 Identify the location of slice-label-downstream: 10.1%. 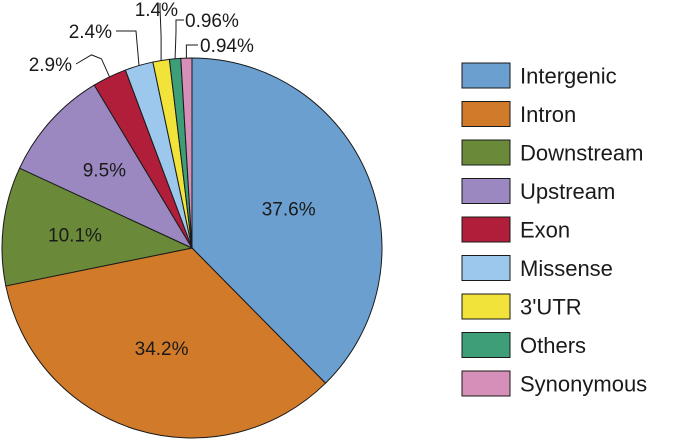
(75, 235).